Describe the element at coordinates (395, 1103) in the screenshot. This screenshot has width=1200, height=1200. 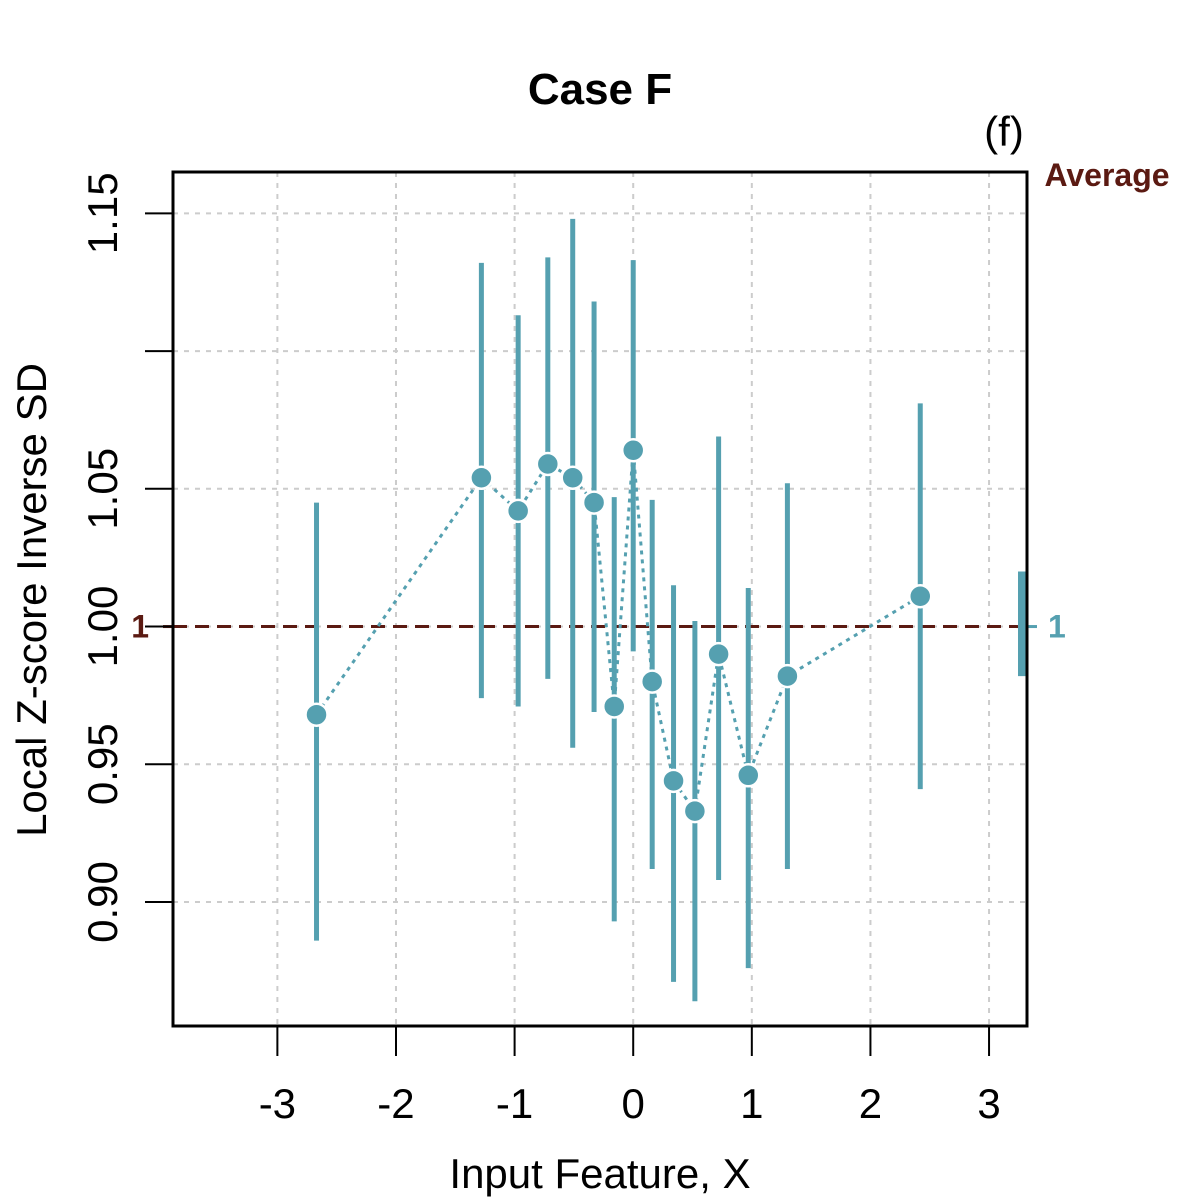
I see `x-tick-label: -2` at that location.